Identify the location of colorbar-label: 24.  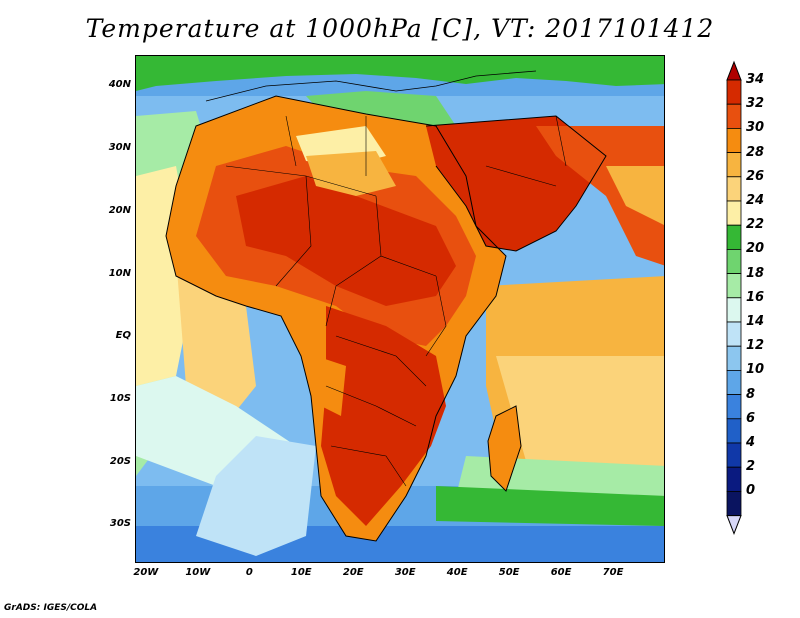
(755, 200).